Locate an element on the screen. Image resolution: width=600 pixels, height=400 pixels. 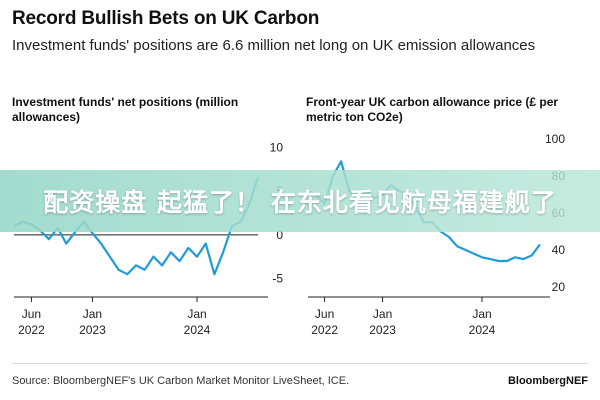
right-x-tick-label: 2024 is located at coordinates (482, 330).